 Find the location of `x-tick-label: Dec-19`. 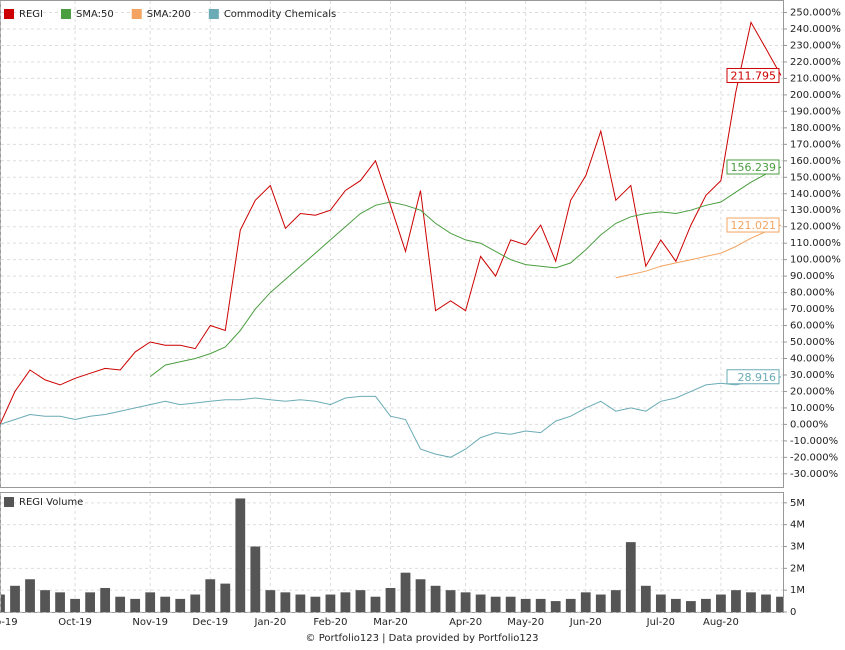

x-tick-label: Dec-19 is located at coordinates (210, 622).